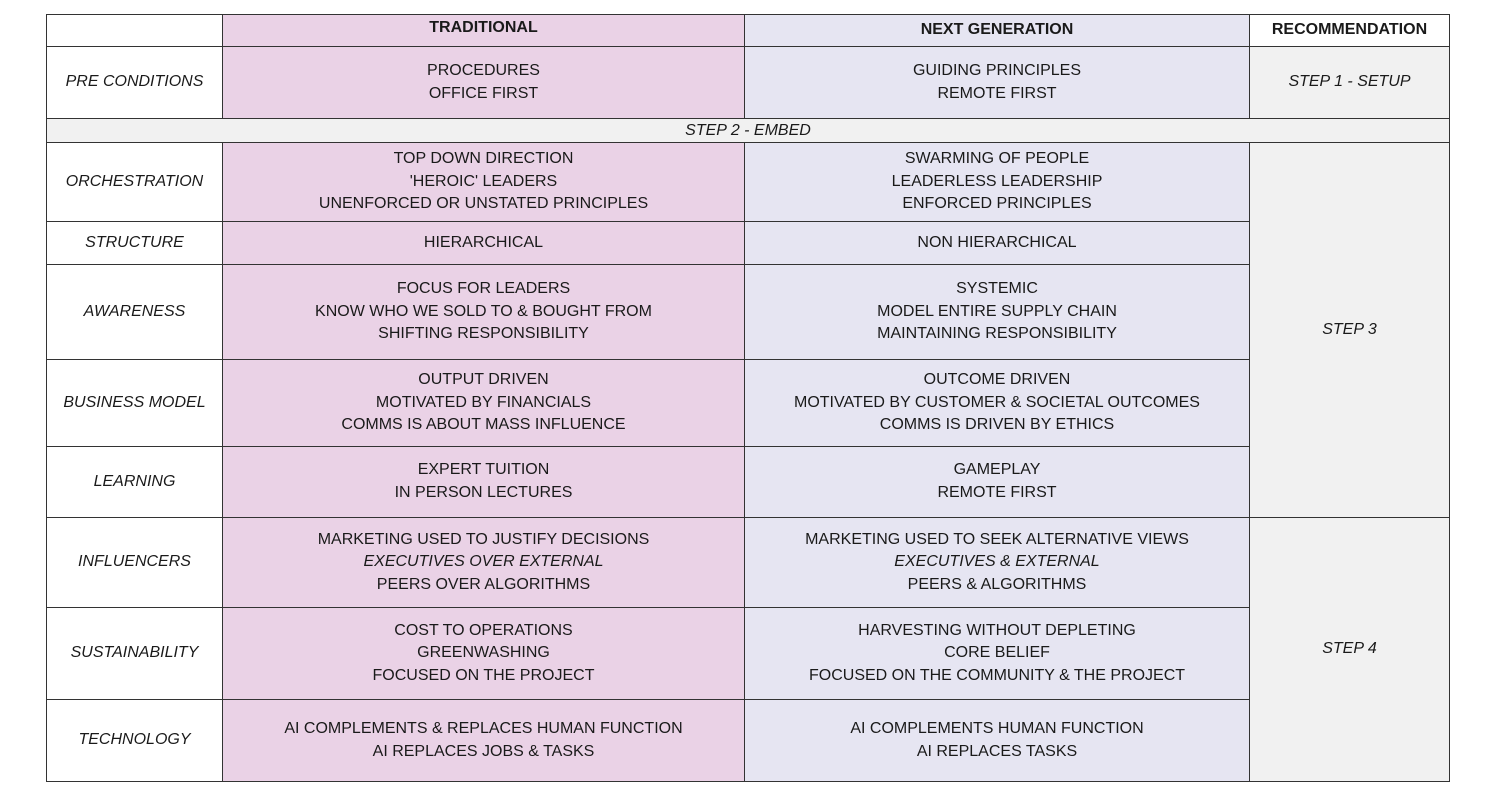 The width and height of the screenshot is (1498, 803). Describe the element at coordinates (997, 584) in the screenshot. I see `cell-line: PEERS & ALGORITHMS` at that location.